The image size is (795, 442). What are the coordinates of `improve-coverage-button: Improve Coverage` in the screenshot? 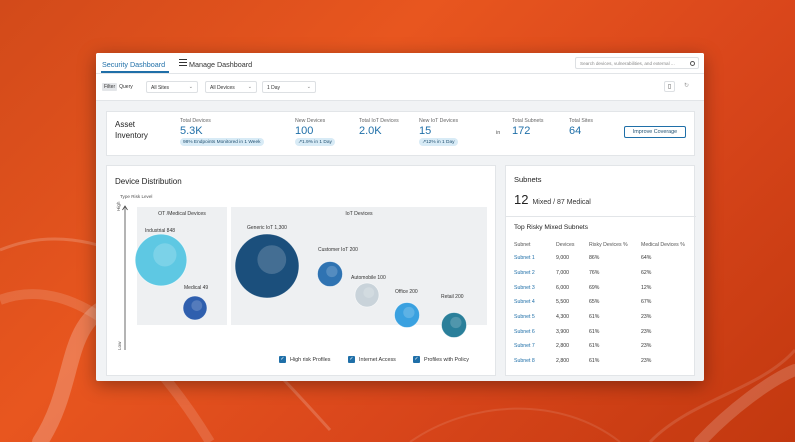 It's located at (655, 132).